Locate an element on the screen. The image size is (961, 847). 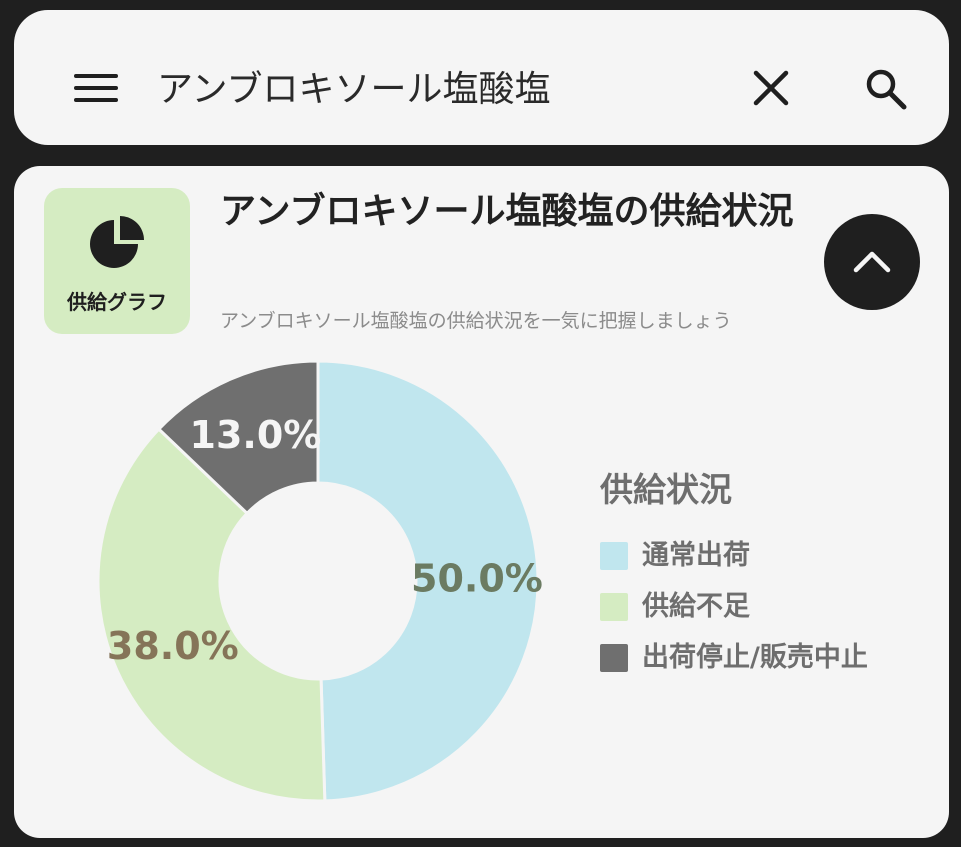
badge-label: 供給グラフ is located at coordinates (117, 302).